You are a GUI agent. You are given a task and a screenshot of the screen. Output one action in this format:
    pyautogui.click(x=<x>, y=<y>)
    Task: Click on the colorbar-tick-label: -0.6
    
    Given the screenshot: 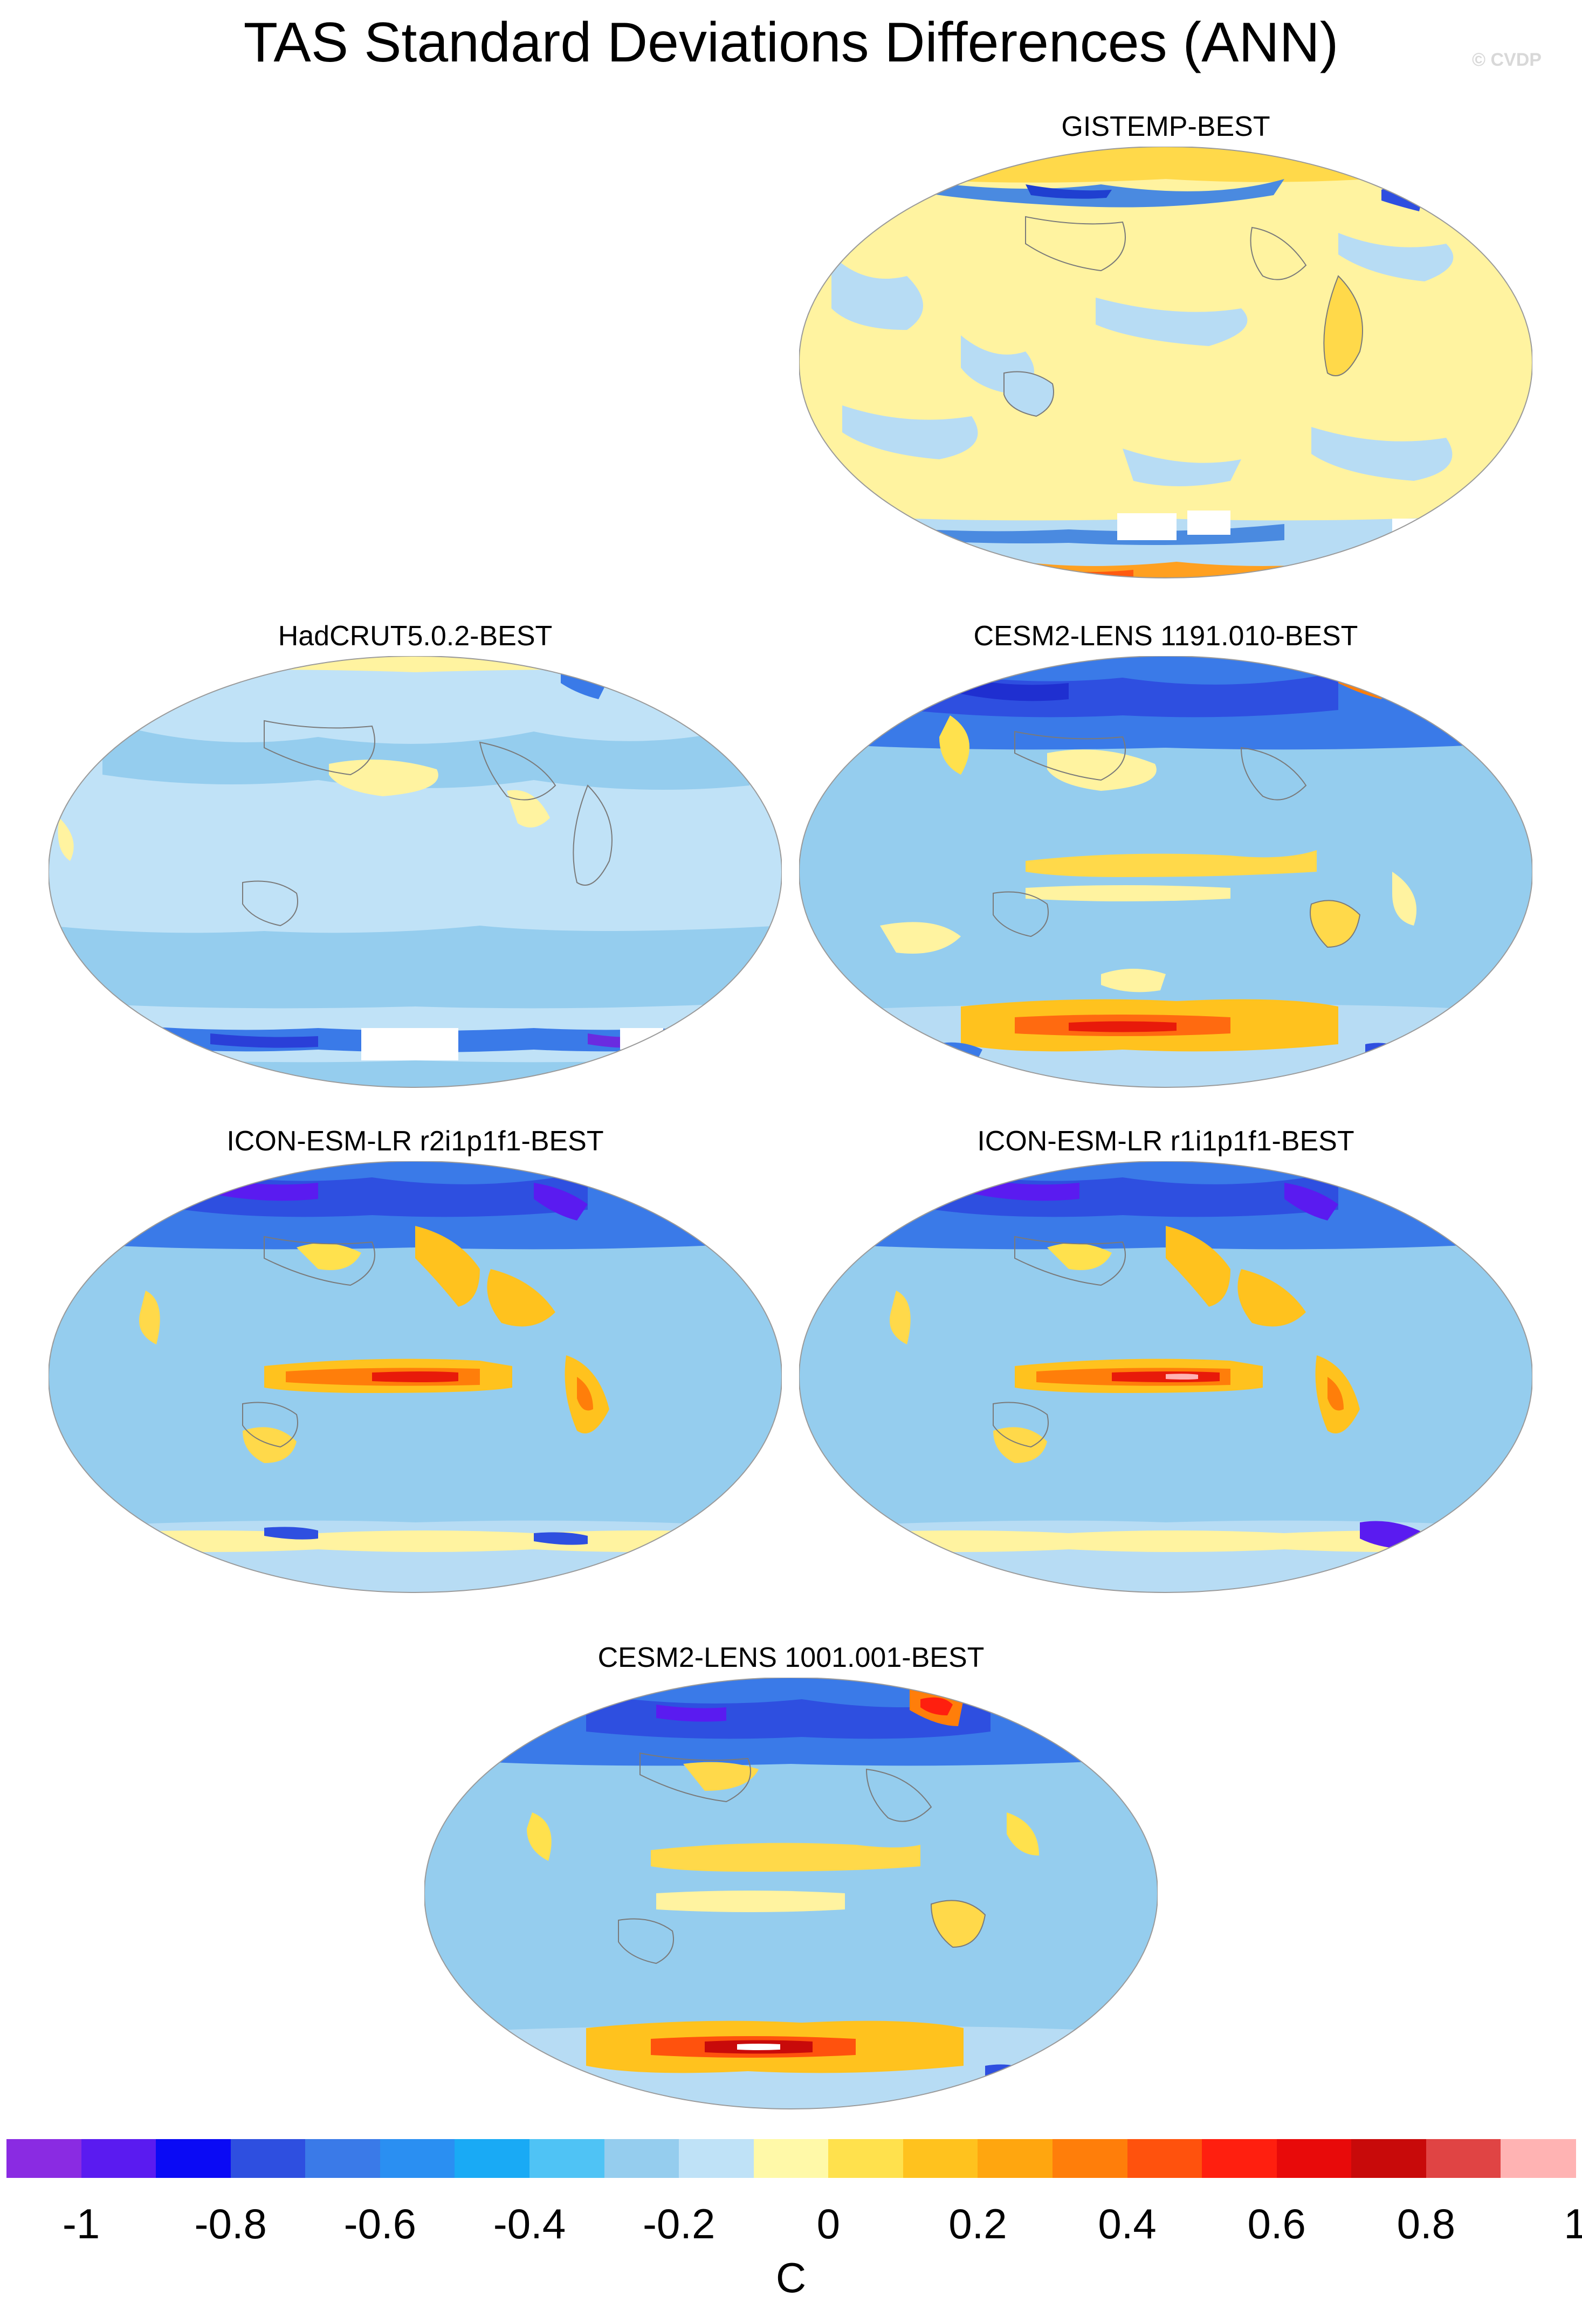 What is the action you would take?
    pyautogui.click(x=380, y=2223)
    